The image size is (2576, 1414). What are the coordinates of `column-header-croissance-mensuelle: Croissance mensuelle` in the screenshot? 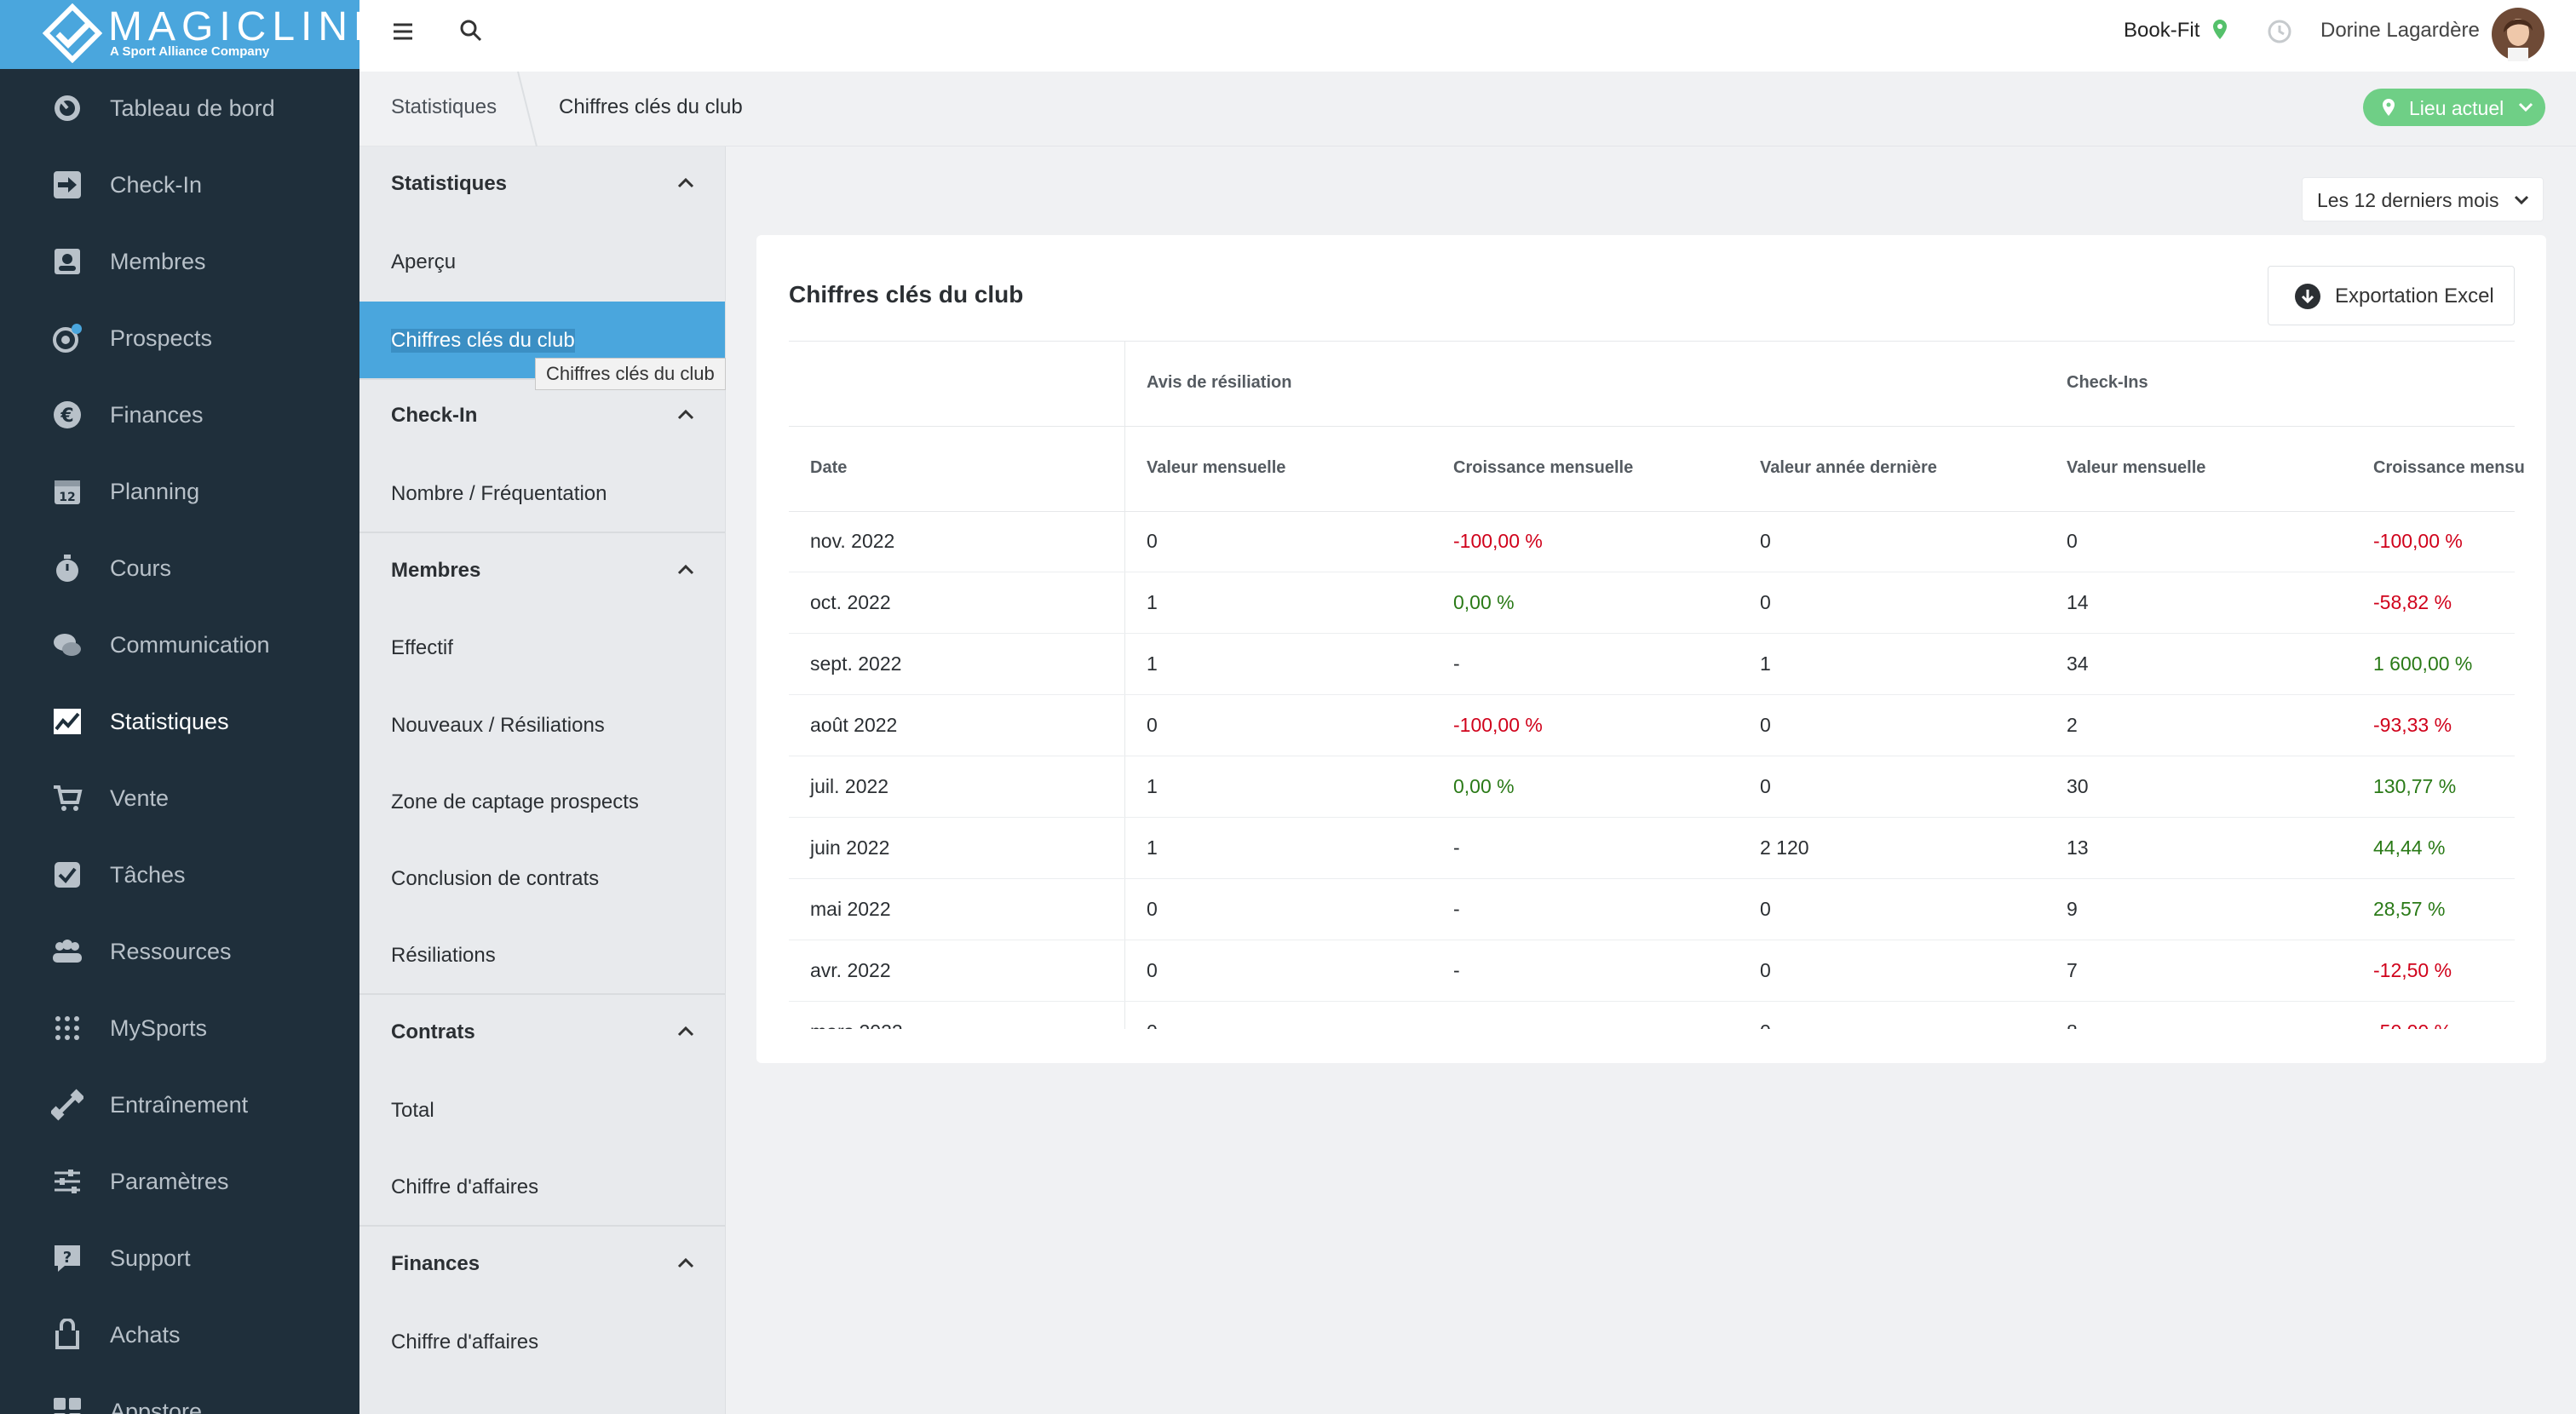 It's located at (1543, 467).